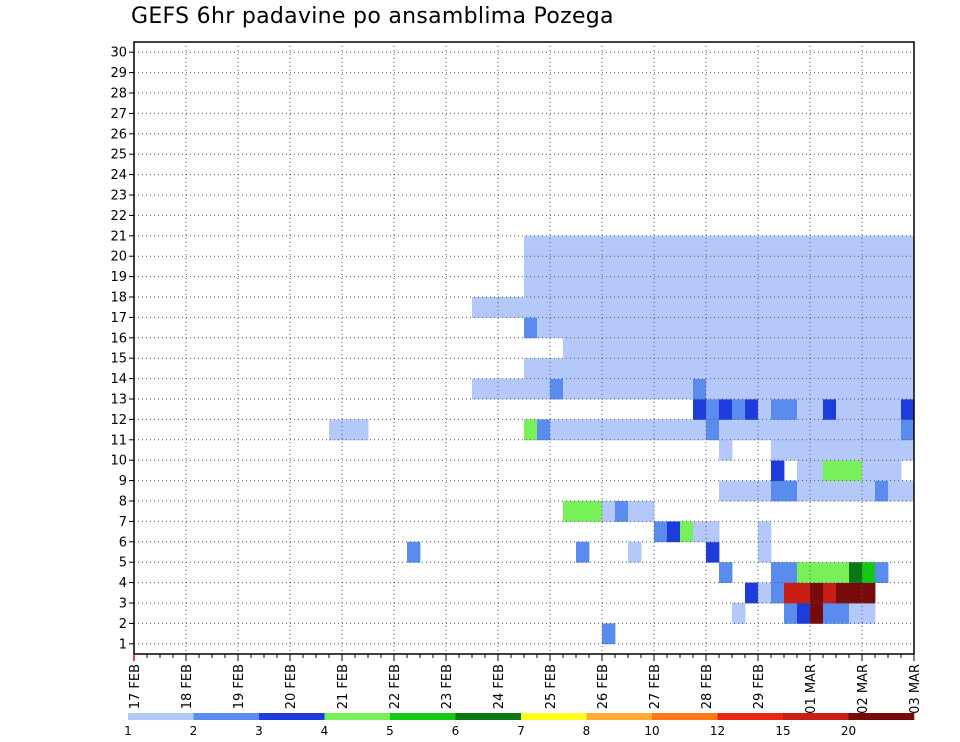 The image size is (960, 742). I want to click on colorbar-label: 20, so click(848, 731).